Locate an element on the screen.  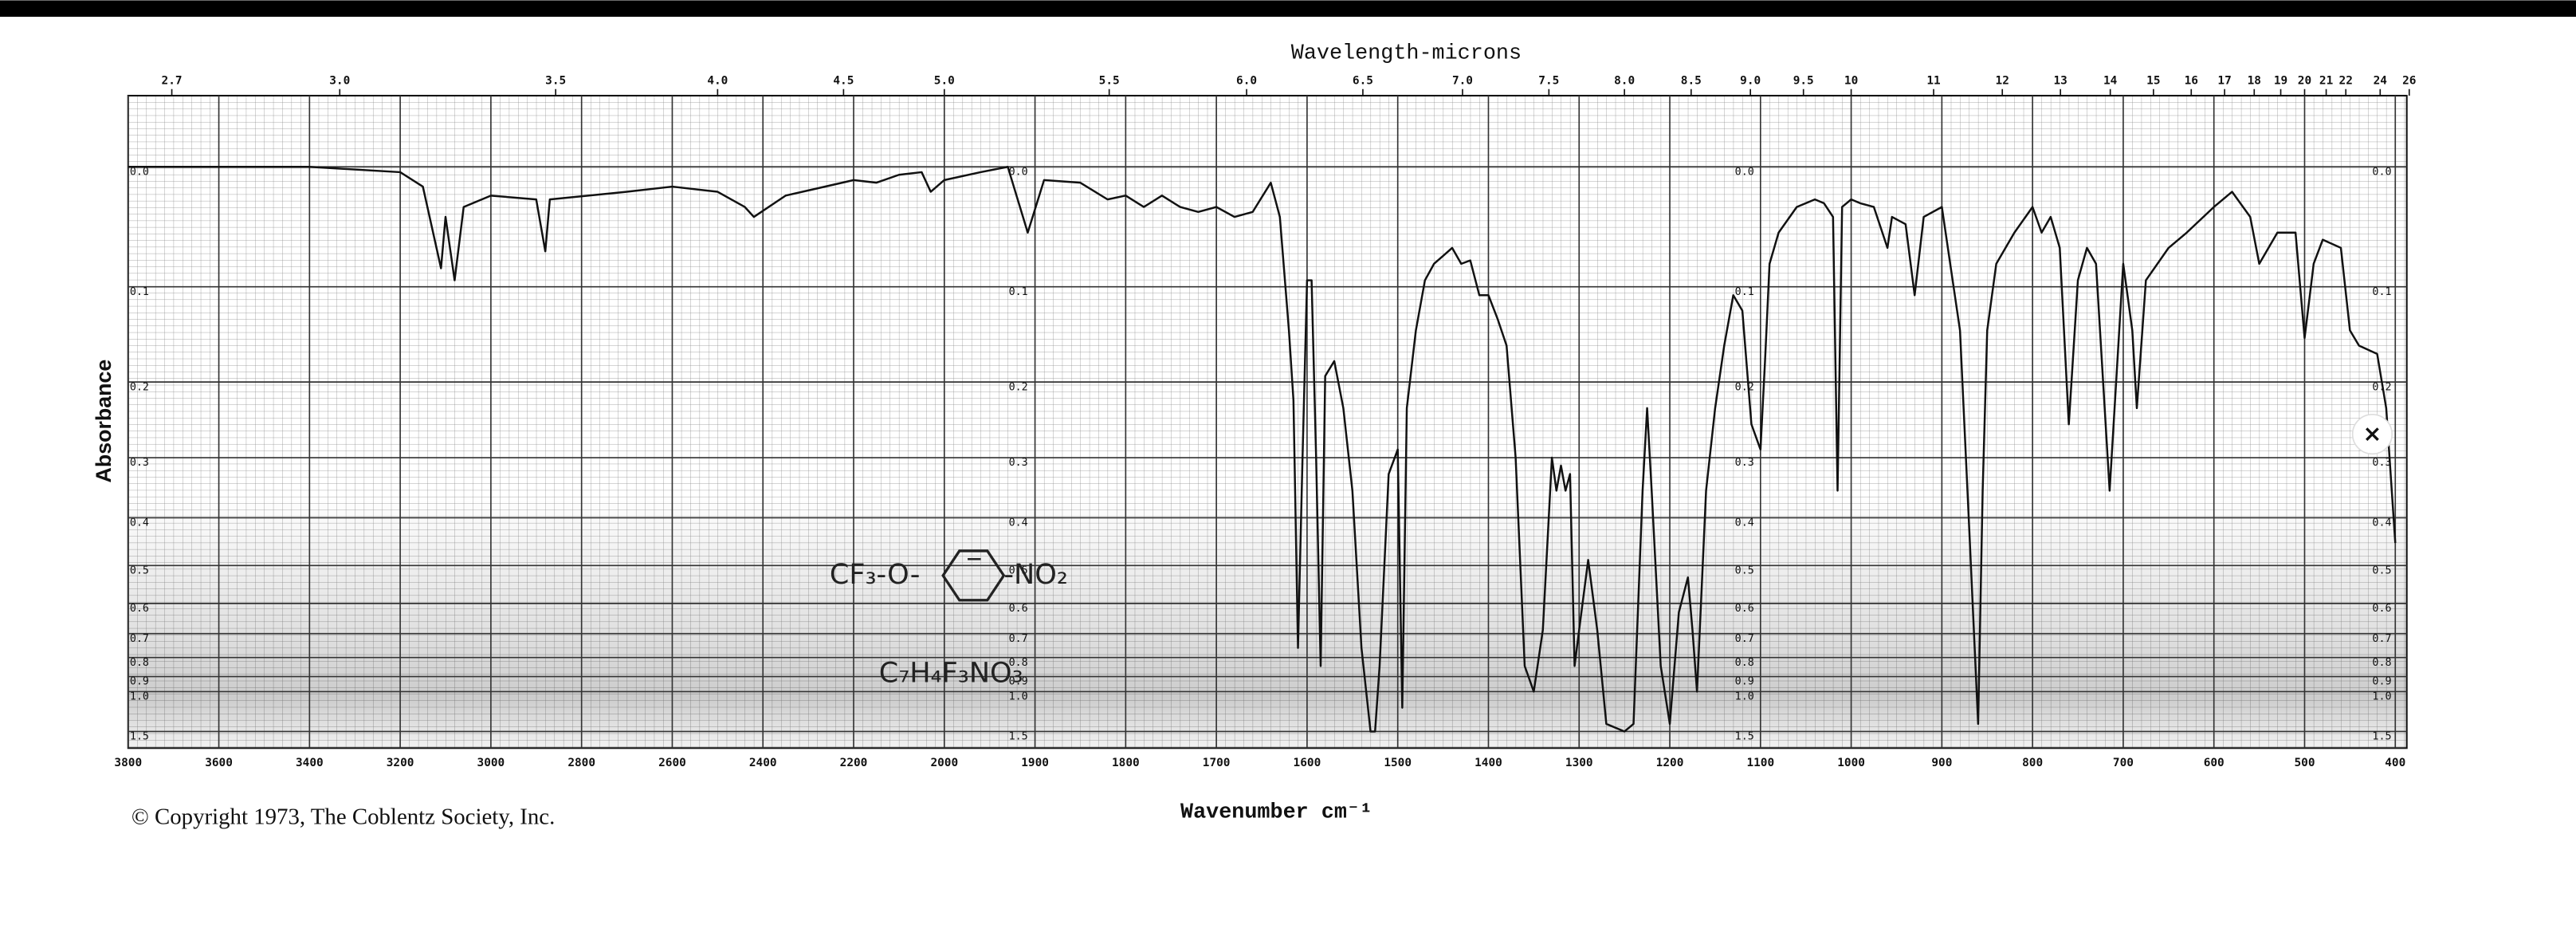
x2-tick-label: 6.5 is located at coordinates (1363, 80).